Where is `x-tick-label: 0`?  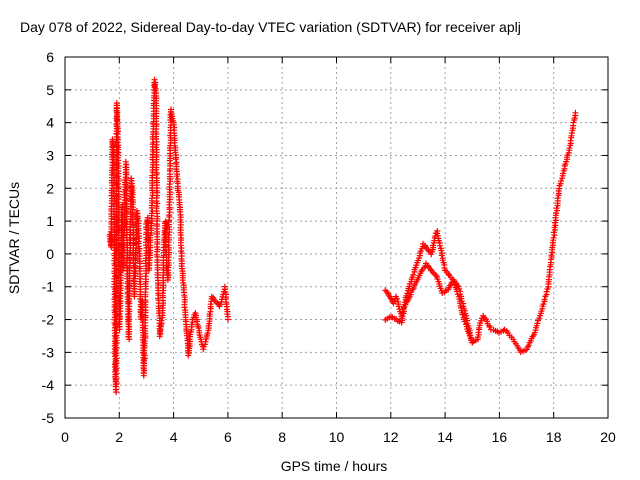
x-tick-label: 0 is located at coordinates (65, 437).